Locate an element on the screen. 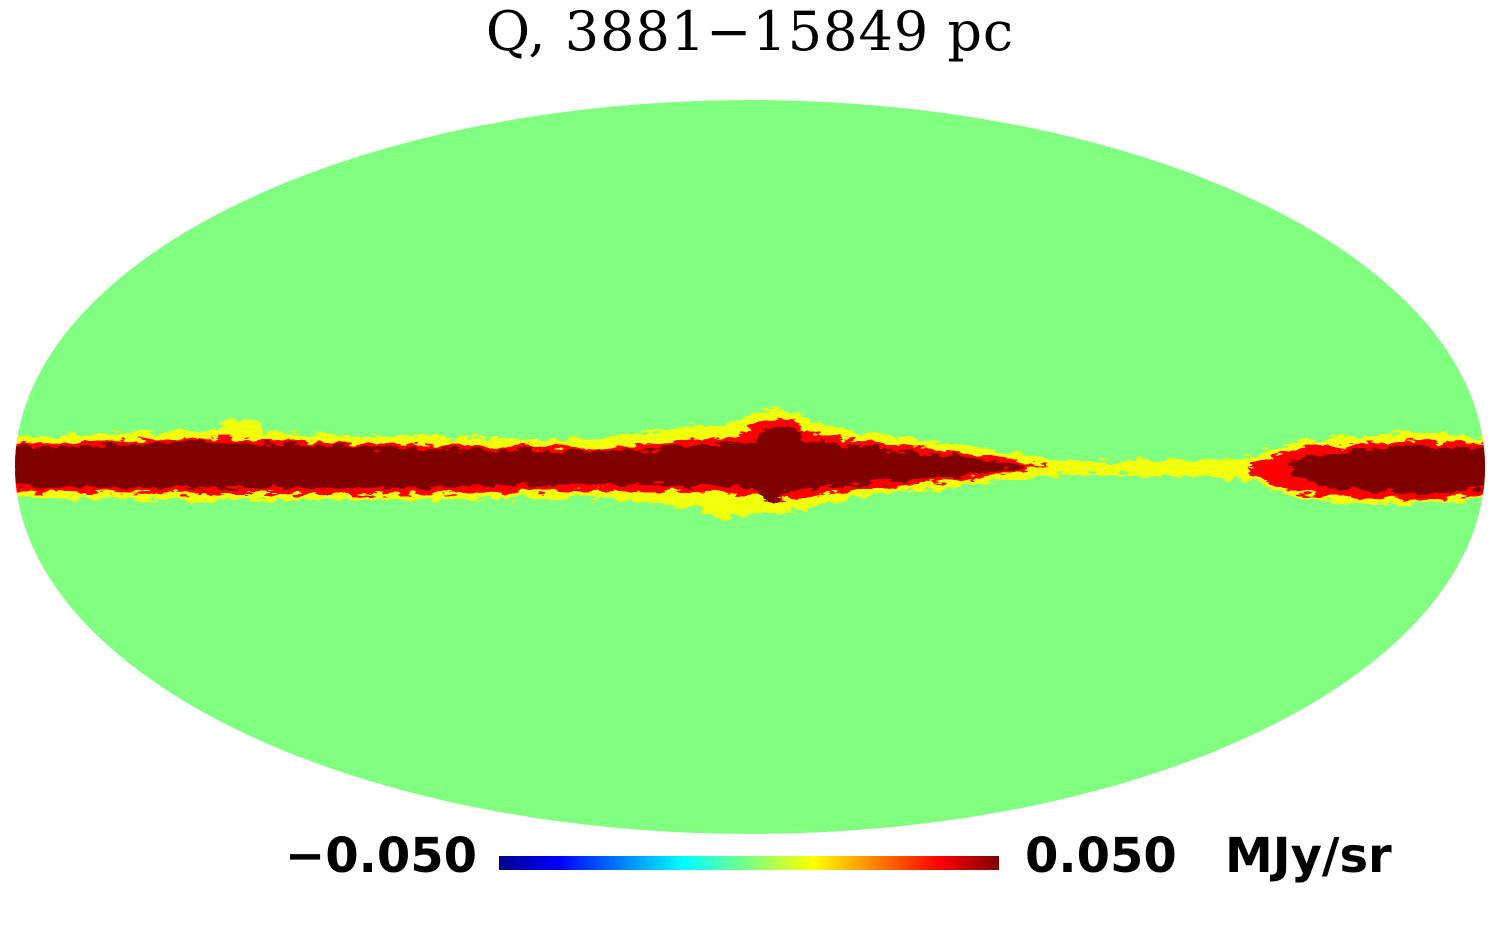  galactic-plane-core is located at coordinates (750, 463).